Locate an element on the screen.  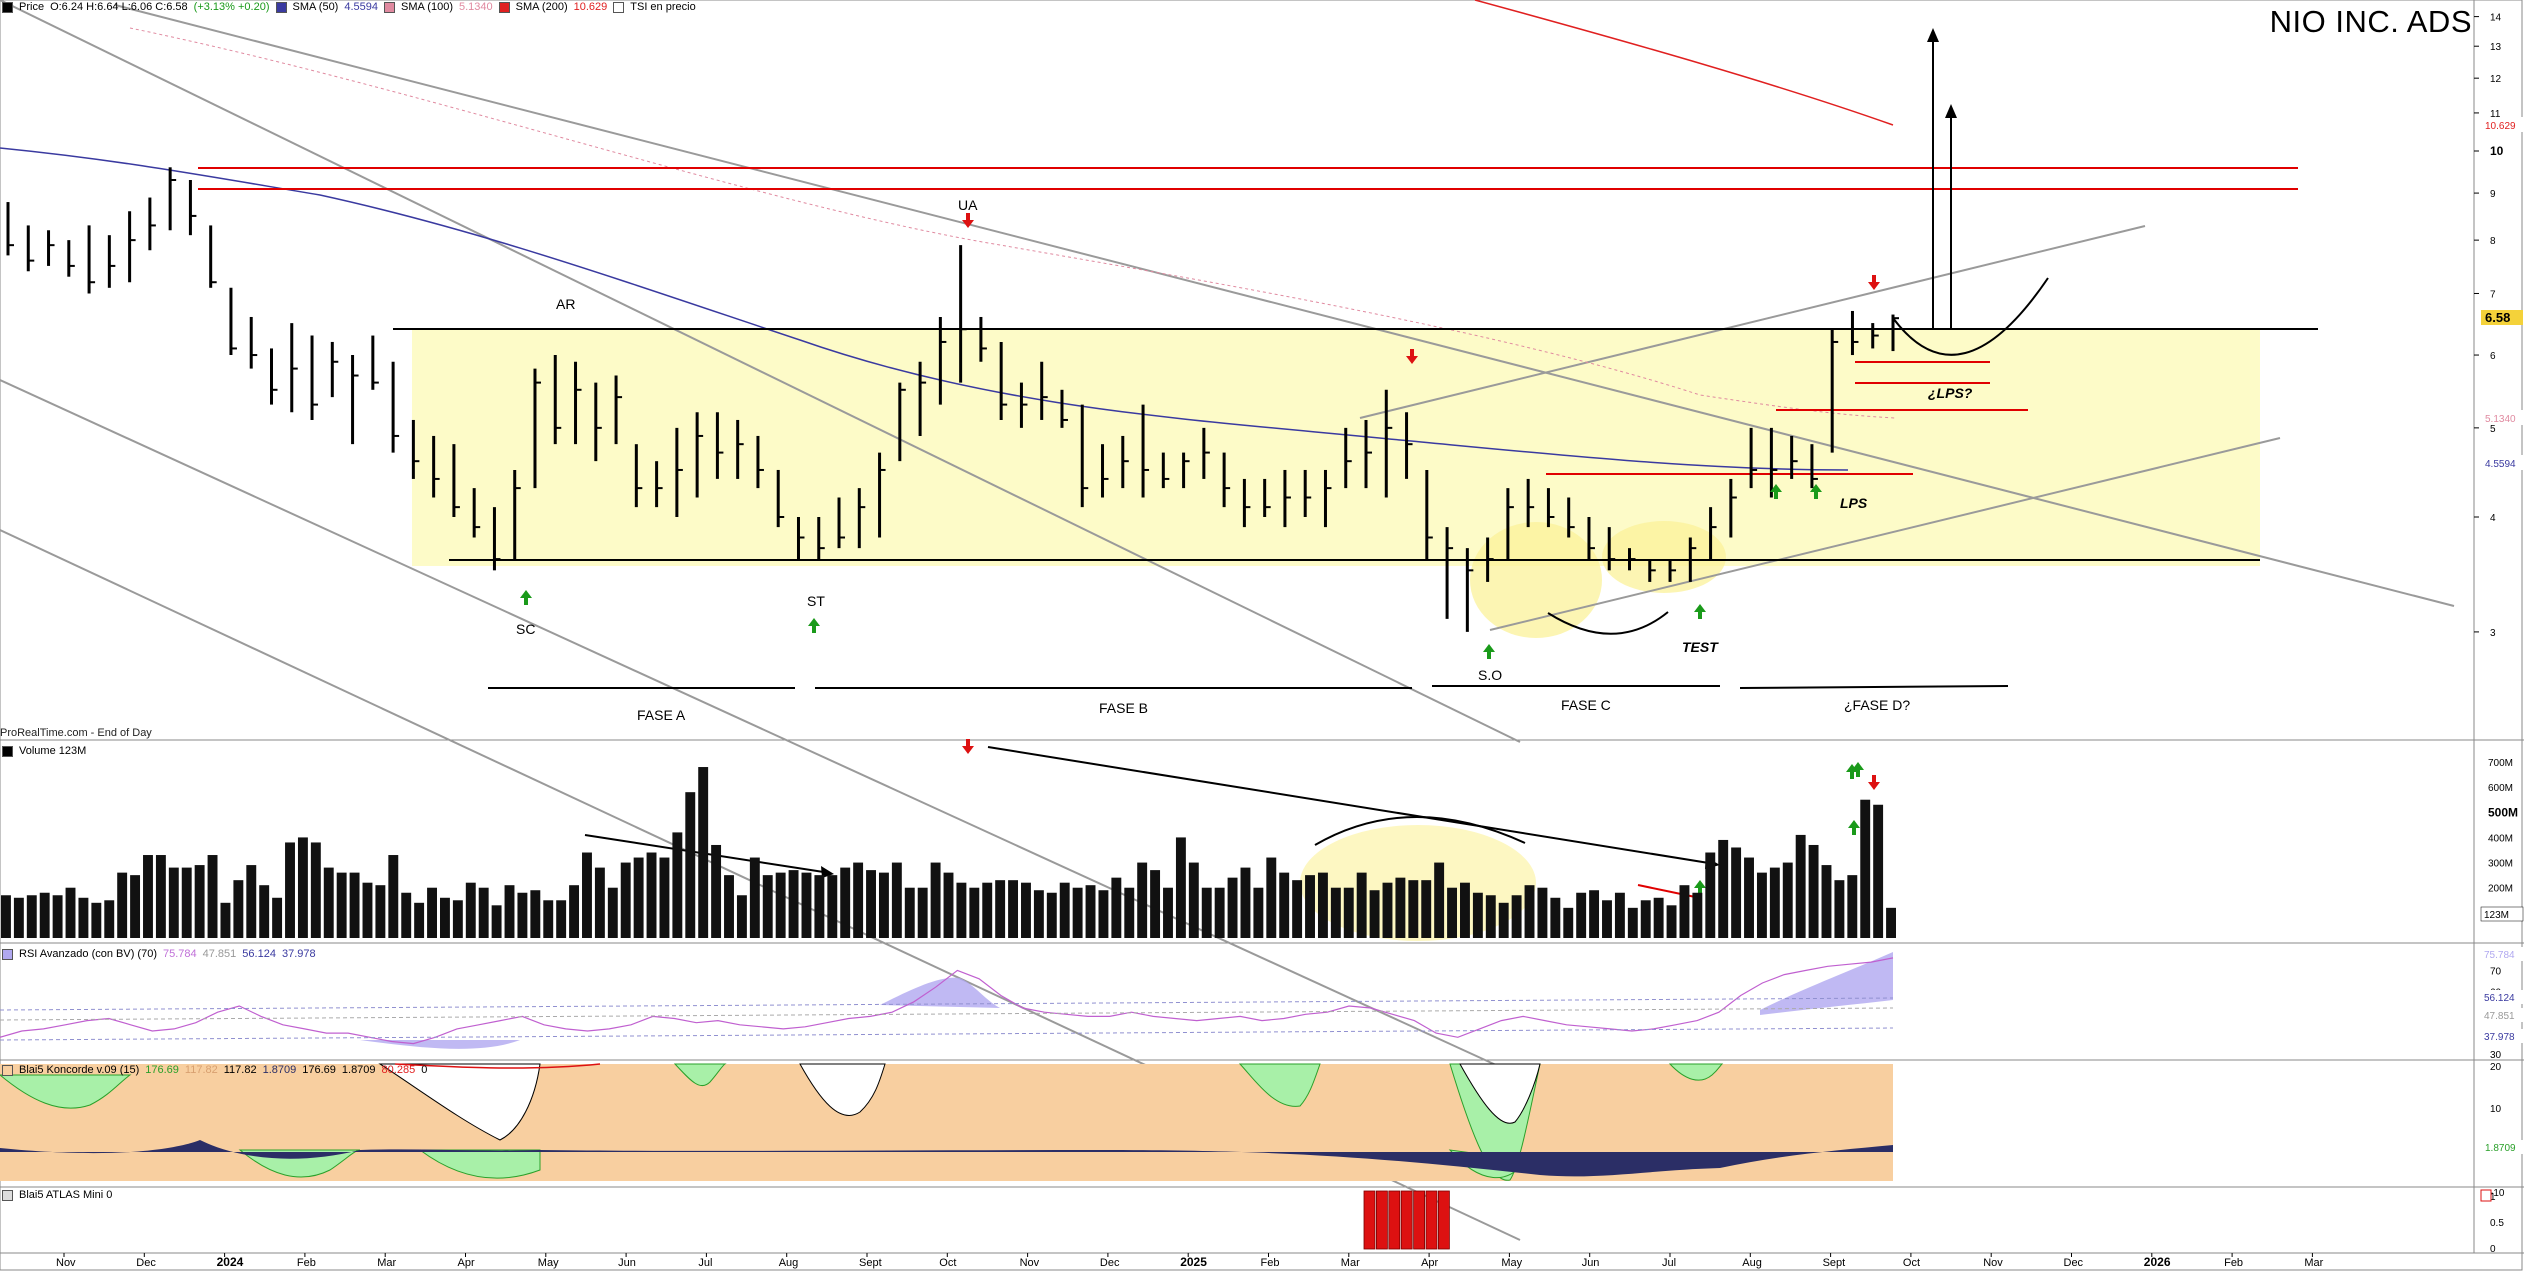
arc-lps is located at coordinates (1970, 316).